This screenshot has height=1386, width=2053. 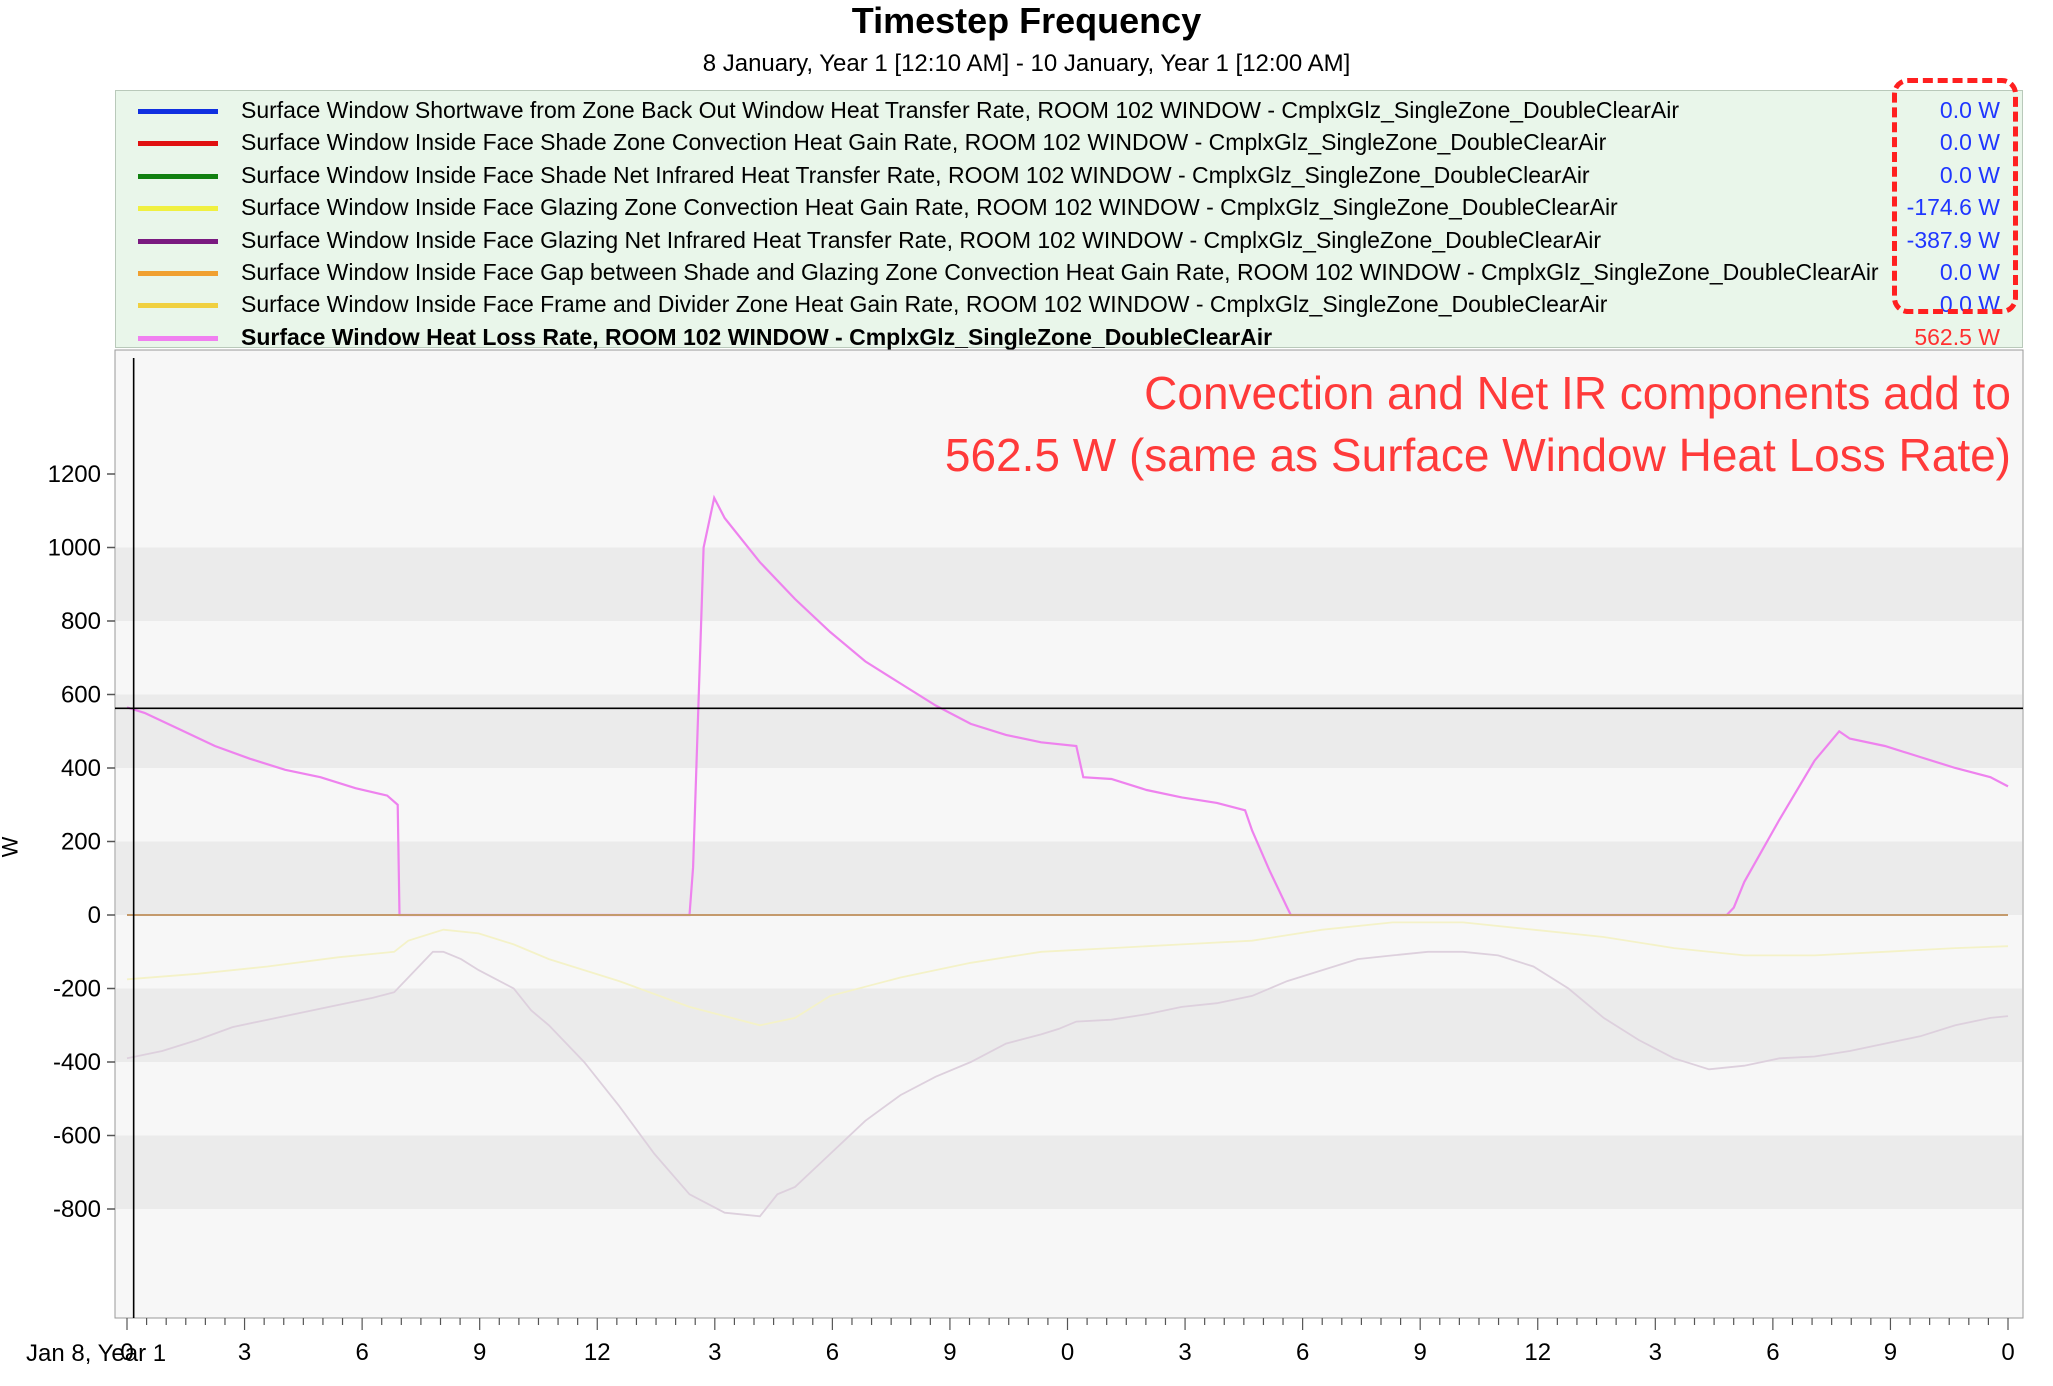 What do you see at coordinates (77, 1209) in the screenshot?
I see `y-tick-label: -800` at bounding box center [77, 1209].